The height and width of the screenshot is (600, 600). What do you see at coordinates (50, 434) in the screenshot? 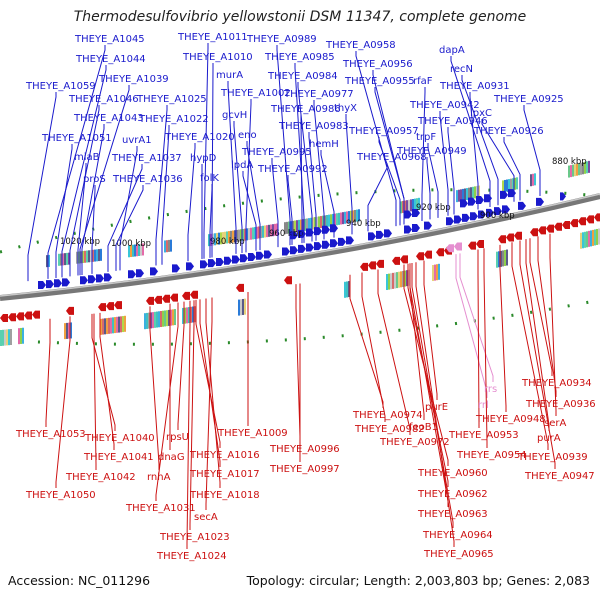
I see `reverse-gene-label: THEYE_A1053` at bounding box center [50, 434].